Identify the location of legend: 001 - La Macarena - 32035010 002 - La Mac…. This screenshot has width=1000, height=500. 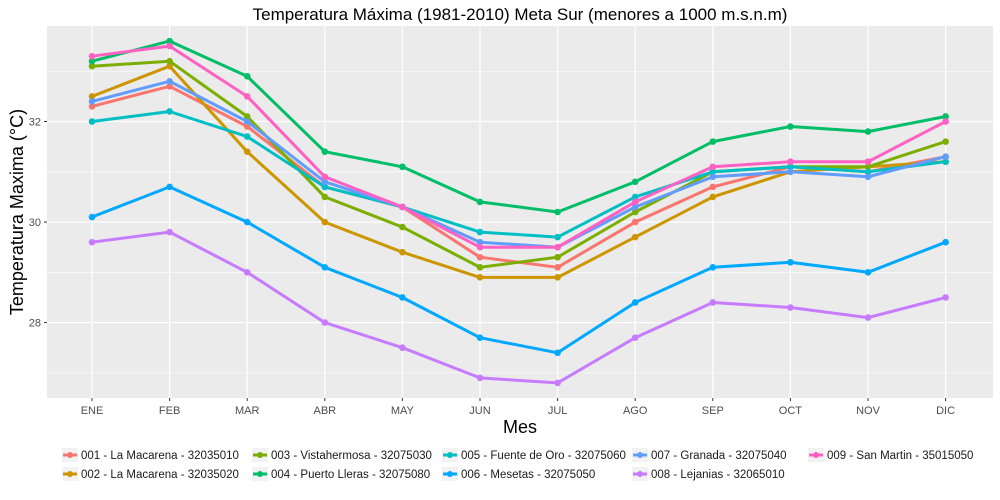
(517, 464).